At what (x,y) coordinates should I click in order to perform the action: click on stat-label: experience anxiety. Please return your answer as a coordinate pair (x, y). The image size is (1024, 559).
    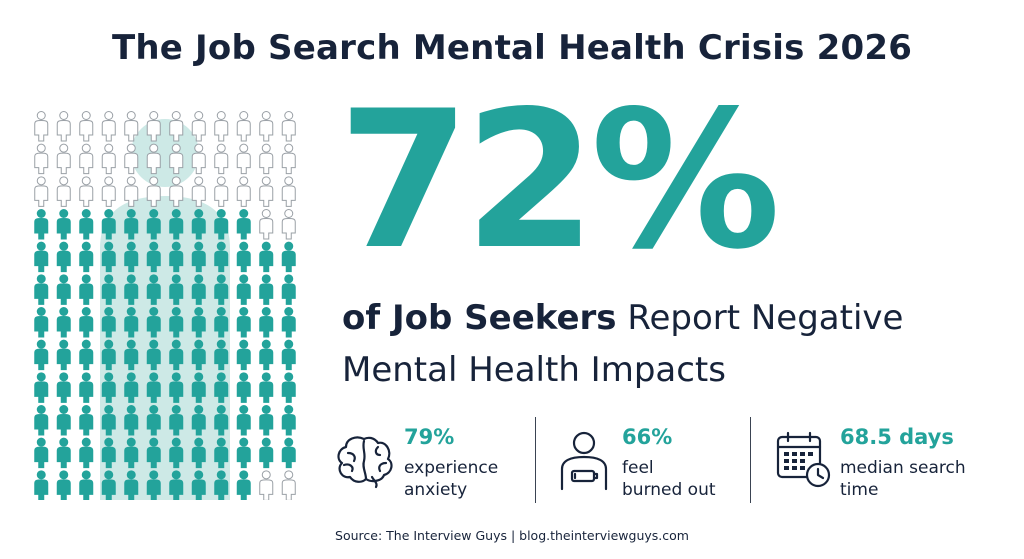
    Looking at the image, I should click on (451, 479).